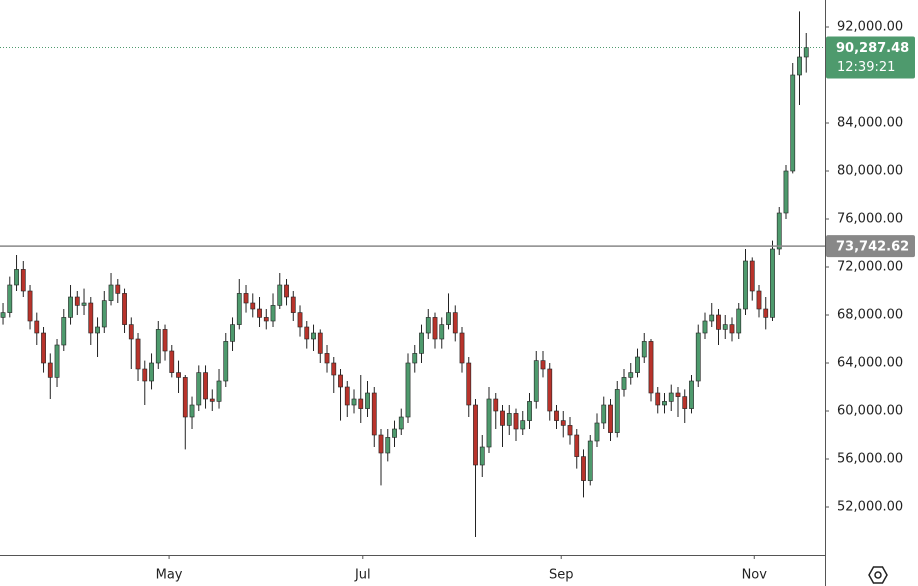 The height and width of the screenshot is (586, 918). Describe the element at coordinates (870, 219) in the screenshot. I see `y-tick-label: 76,000.00` at that location.